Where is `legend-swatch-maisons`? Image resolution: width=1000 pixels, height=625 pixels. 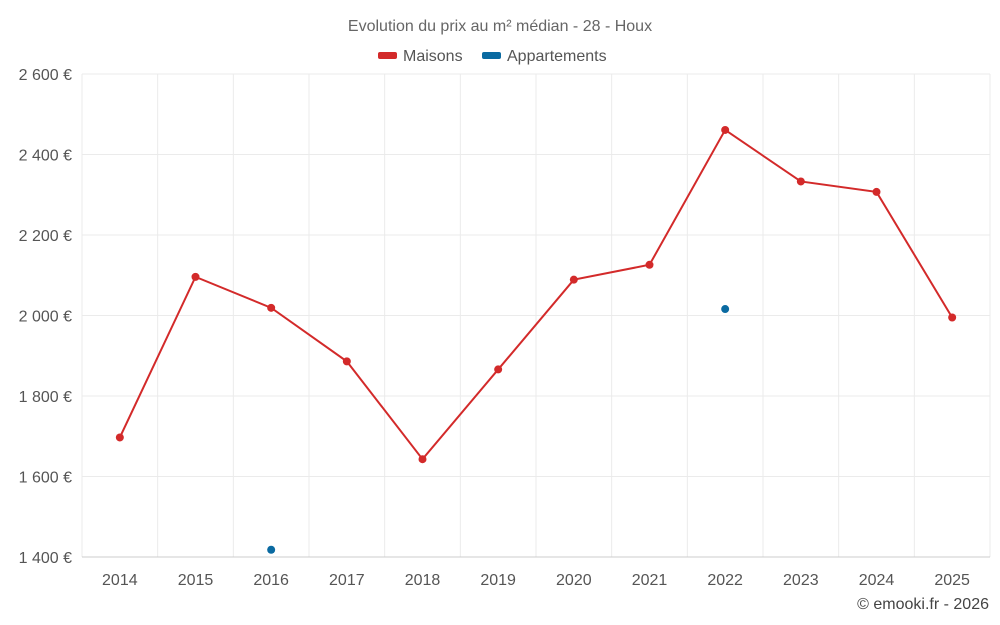
legend-swatch-maisons is located at coordinates (387, 55).